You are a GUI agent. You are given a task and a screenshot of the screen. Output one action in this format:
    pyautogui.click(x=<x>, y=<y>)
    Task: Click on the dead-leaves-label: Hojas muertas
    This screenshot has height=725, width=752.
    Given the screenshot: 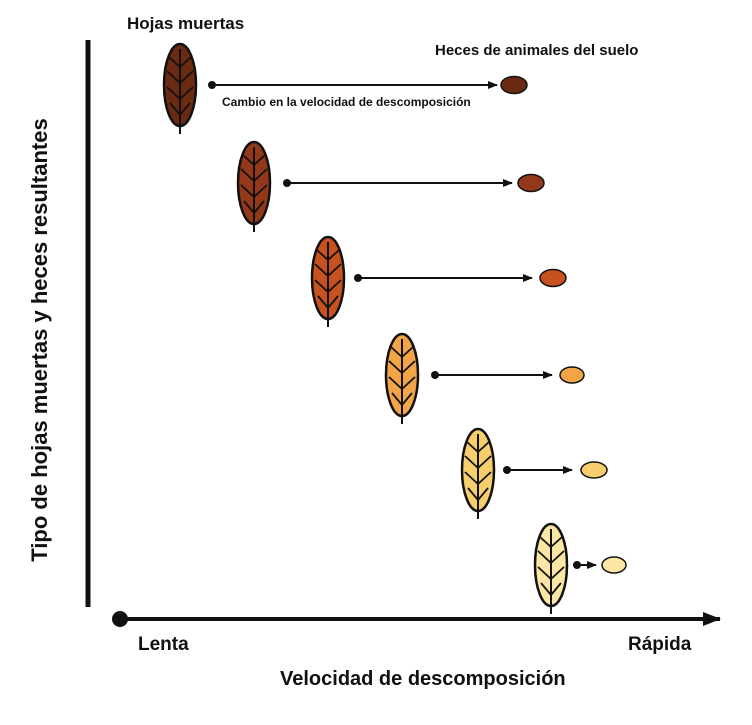 What is the action you would take?
    pyautogui.click(x=186, y=23)
    